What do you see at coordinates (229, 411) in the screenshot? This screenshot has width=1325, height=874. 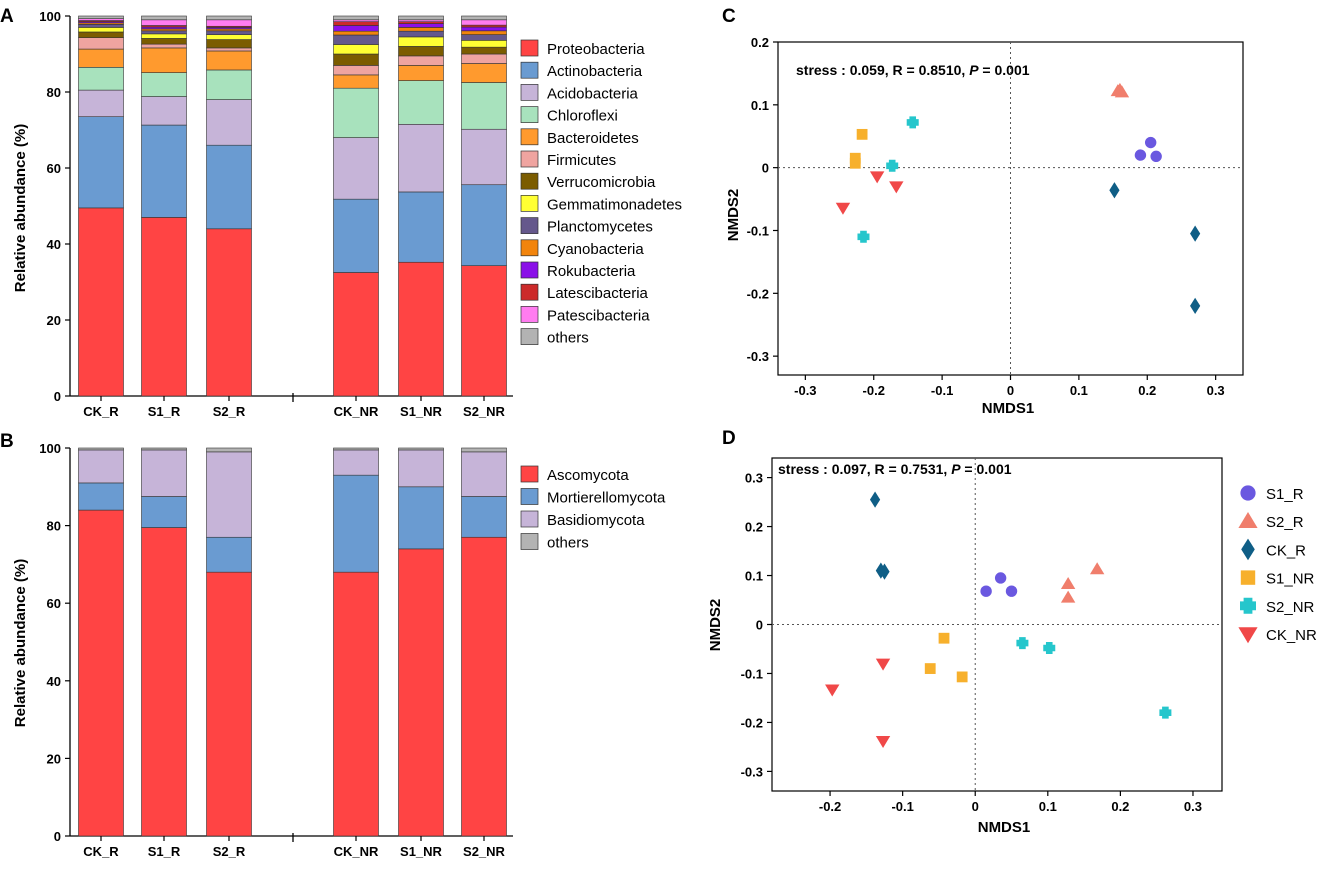 I see `x-tick-label: S2_R` at bounding box center [229, 411].